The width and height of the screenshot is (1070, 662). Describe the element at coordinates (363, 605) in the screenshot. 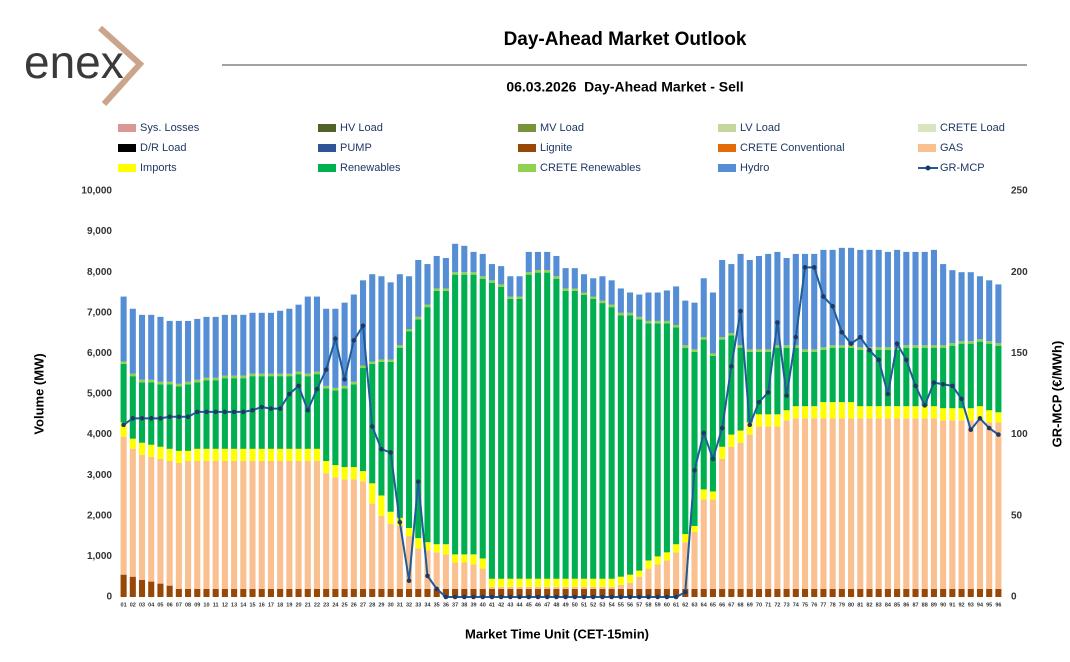

I see `x-tick-label: 27` at that location.